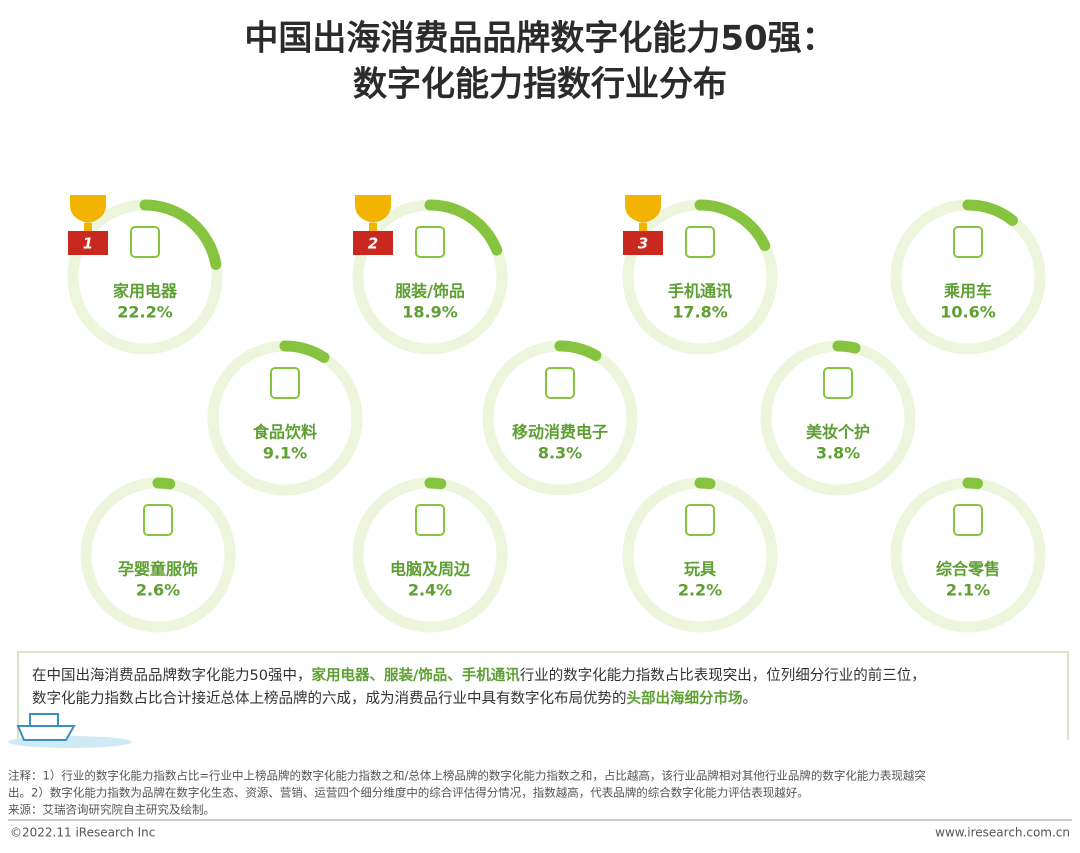  I want to click on summary-text: 在中国出海消费品品牌数字化能力50强中，, so click(171, 675).